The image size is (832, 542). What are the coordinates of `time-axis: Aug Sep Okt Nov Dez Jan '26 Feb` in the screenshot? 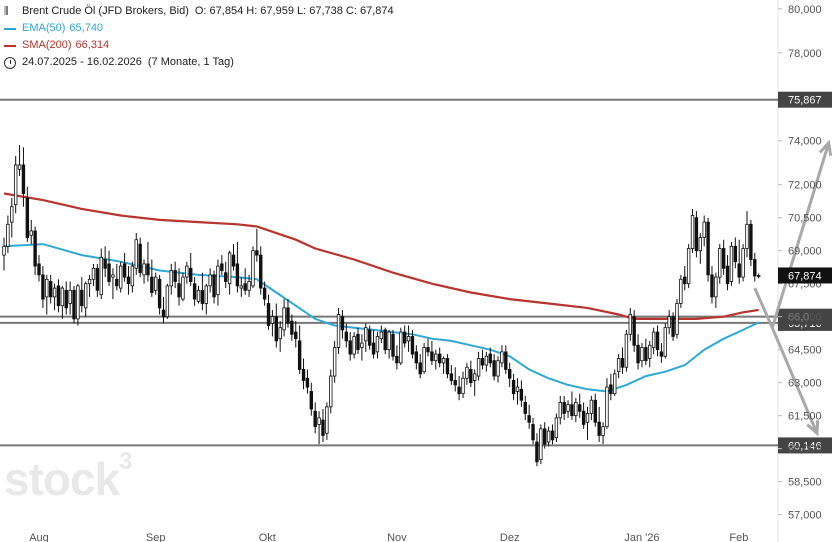 It's located at (388, 537).